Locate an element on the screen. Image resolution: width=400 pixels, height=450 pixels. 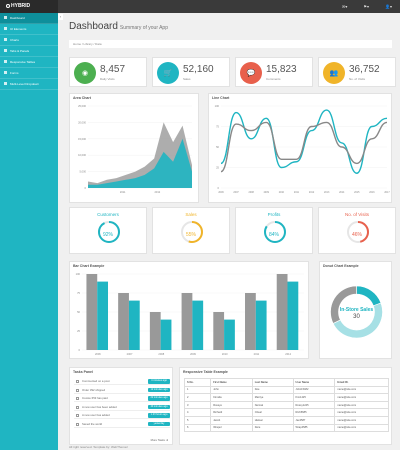
ring-card-1: Sales 55% is located at coordinates (191, 230).